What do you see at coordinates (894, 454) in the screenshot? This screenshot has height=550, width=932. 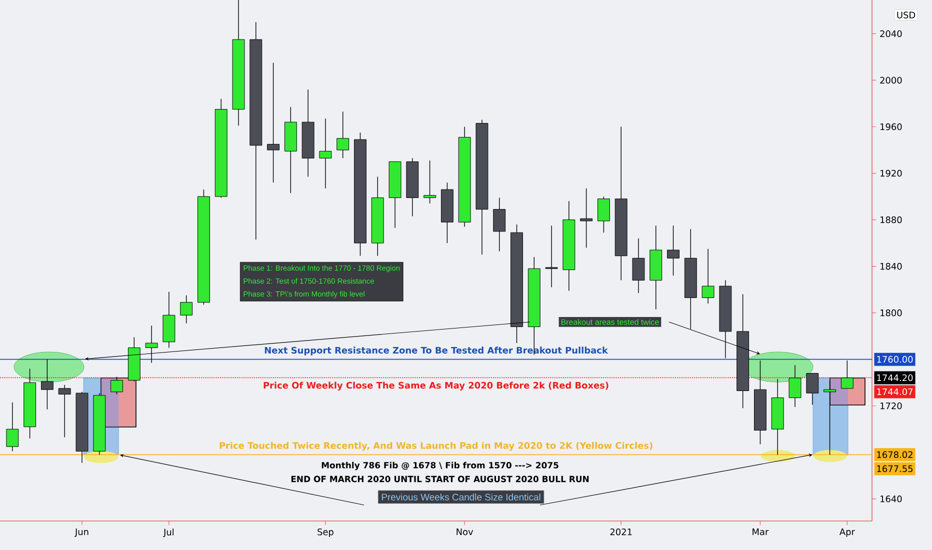 I see `annotation: 1678.02` at bounding box center [894, 454].